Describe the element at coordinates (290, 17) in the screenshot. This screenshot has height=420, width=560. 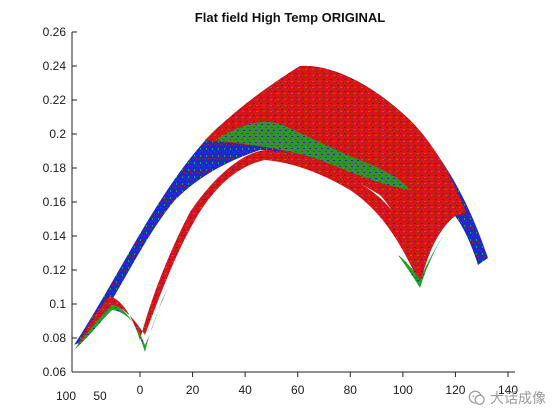
I see `chart-title: Flat field High Temp ORIGINAL` at that location.